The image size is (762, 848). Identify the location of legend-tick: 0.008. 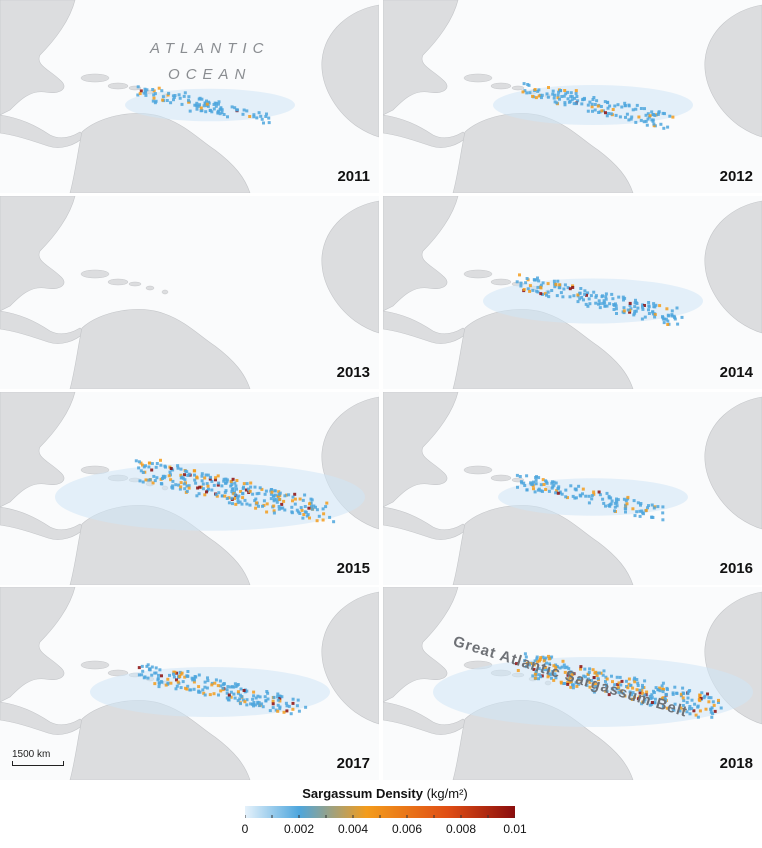
(461, 829).